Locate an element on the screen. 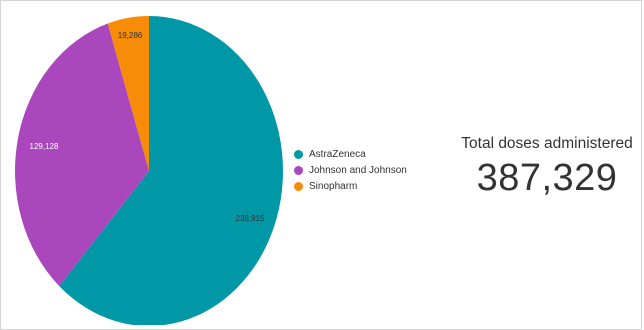  scorecard-label: Total doses administered is located at coordinates (547, 143).